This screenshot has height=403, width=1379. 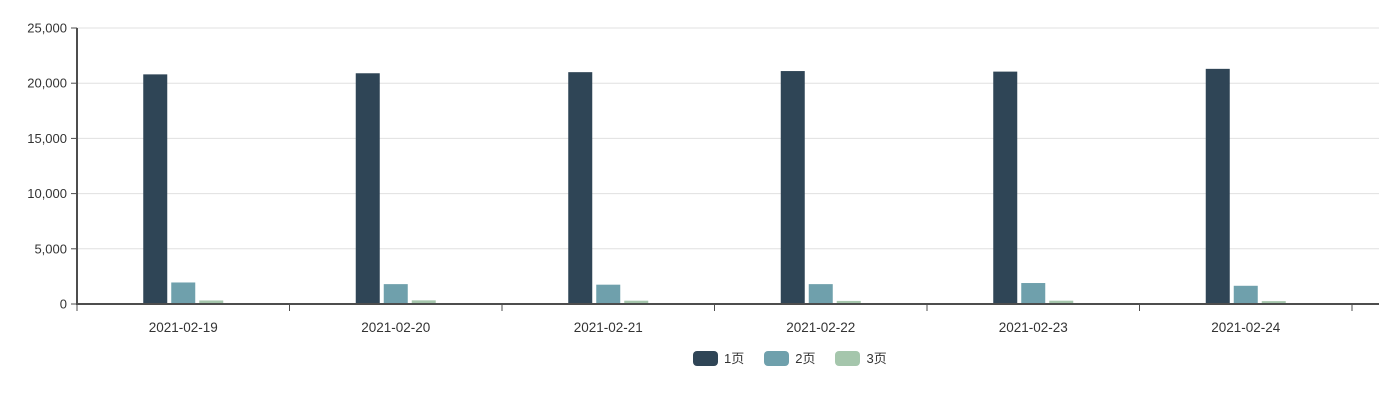 What do you see at coordinates (608, 327) in the screenshot?
I see `x-category-label: 2021-02-21` at bounding box center [608, 327].